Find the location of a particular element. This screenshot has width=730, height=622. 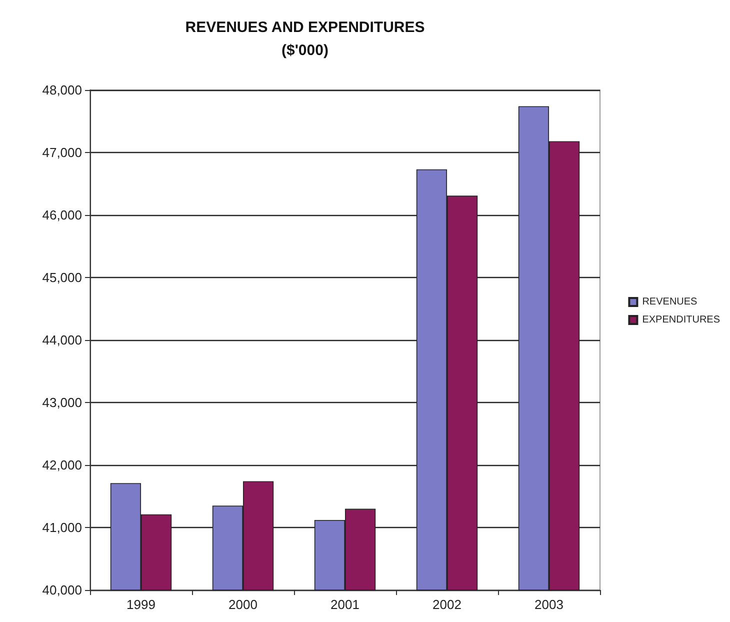

y-tick-label: 40,000 is located at coordinates (62, 590).